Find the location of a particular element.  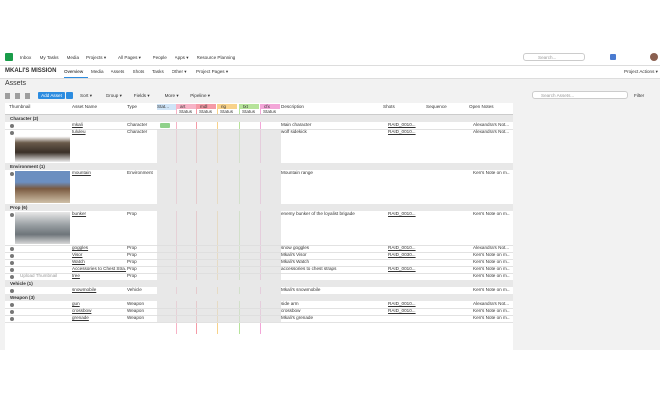

toolbar-menu: Group ▾ is located at coordinates (113, 95).